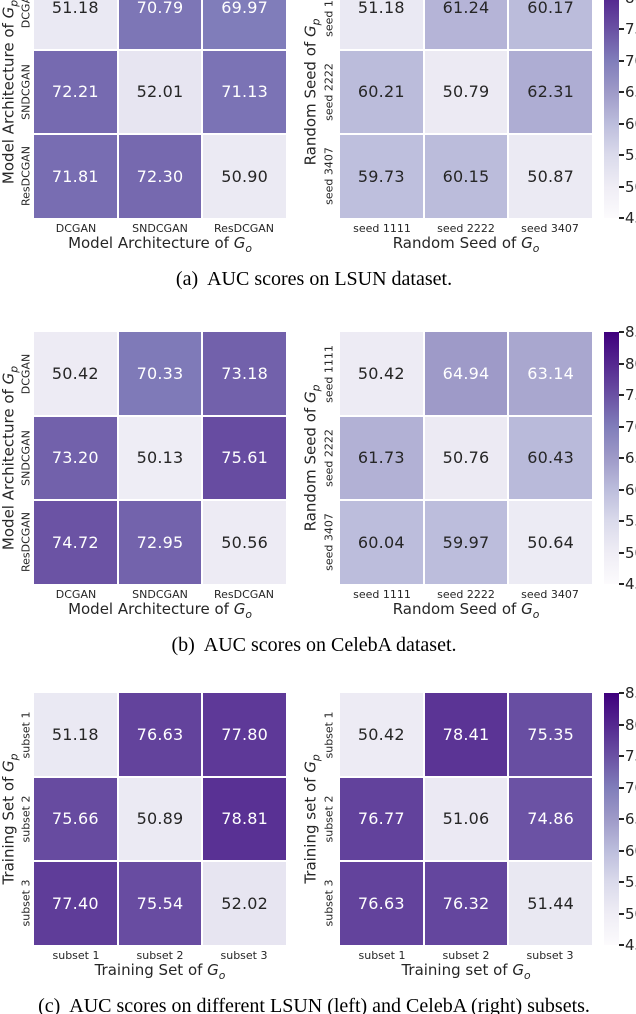 The image size is (636, 1014). Describe the element at coordinates (160, 244) in the screenshot. I see `x-axis-label: Model Architecture of Go` at that location.